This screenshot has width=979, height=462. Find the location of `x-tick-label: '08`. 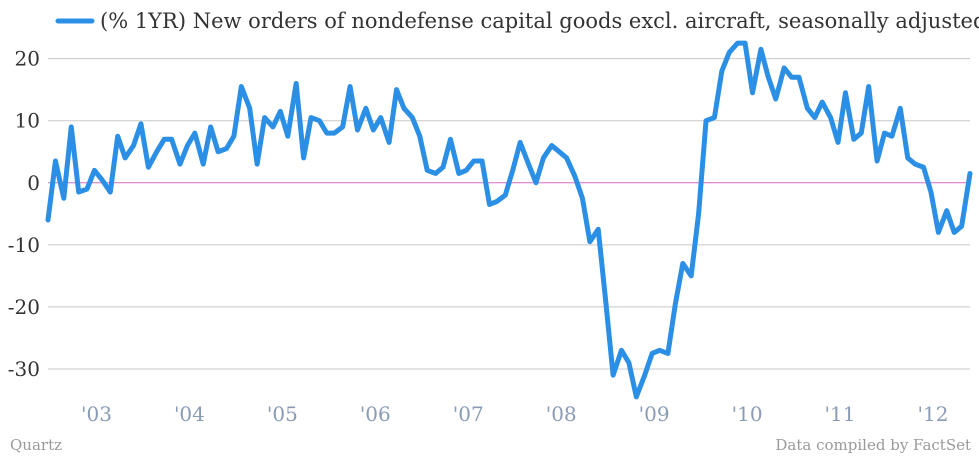

x-tick-label: '08 is located at coordinates (561, 414).